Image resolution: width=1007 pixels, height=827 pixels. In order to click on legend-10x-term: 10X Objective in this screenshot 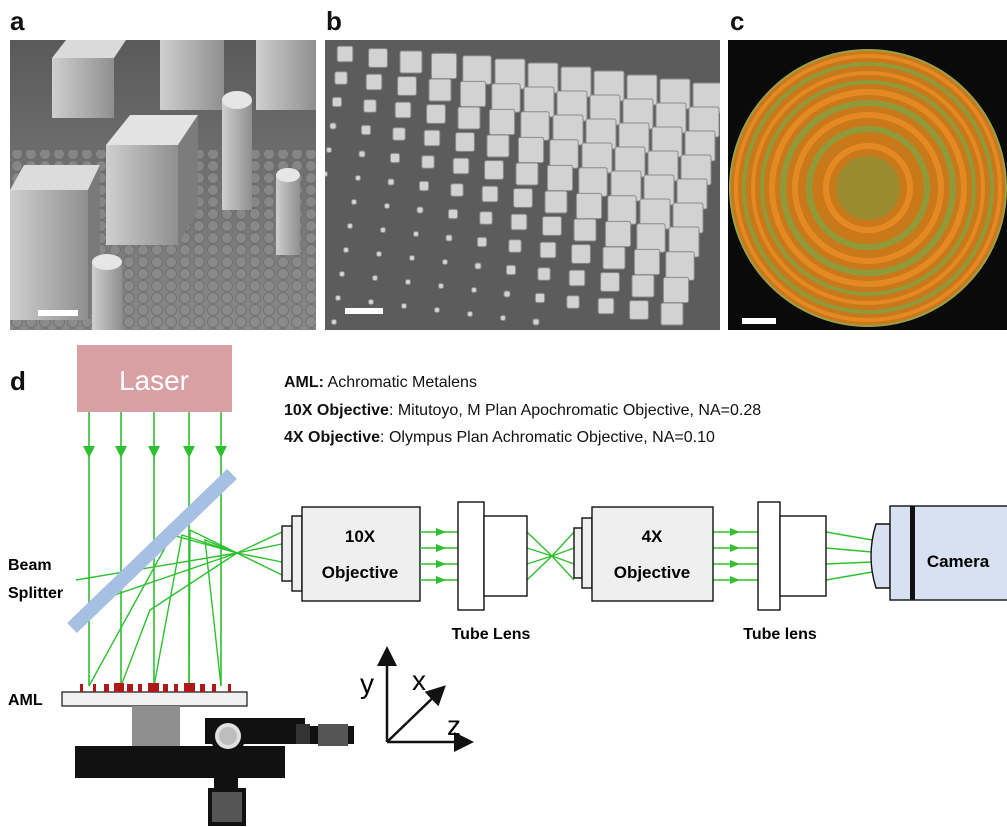, I will do `click(336, 410)`.